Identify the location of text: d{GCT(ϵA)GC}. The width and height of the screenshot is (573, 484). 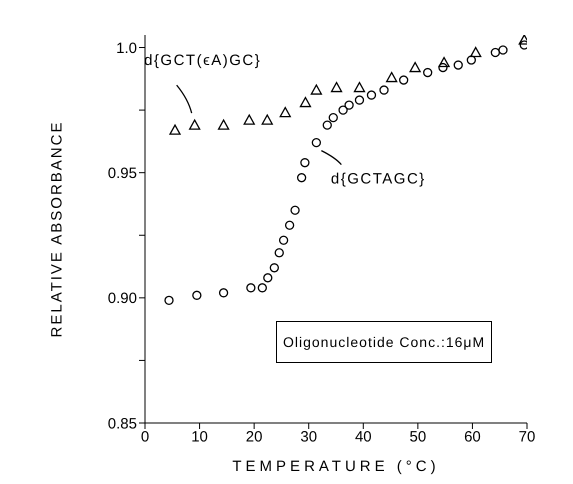
(203, 61).